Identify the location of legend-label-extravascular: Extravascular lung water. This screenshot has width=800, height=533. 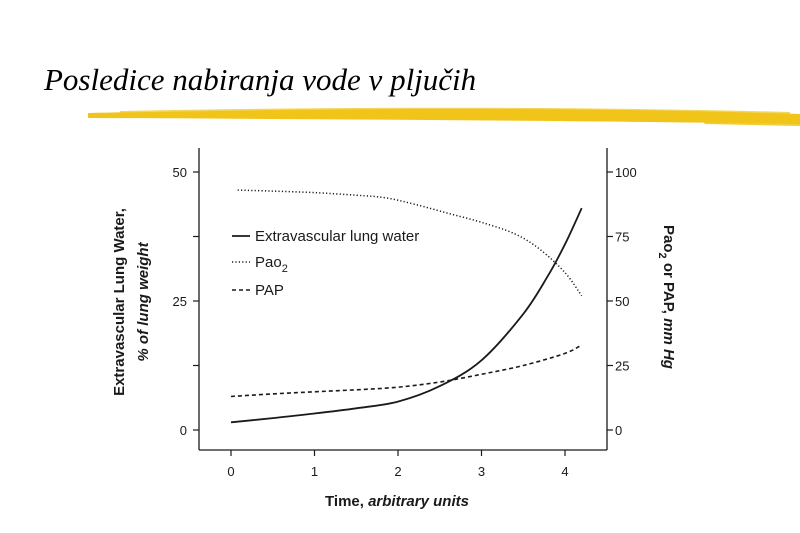
(337, 236).